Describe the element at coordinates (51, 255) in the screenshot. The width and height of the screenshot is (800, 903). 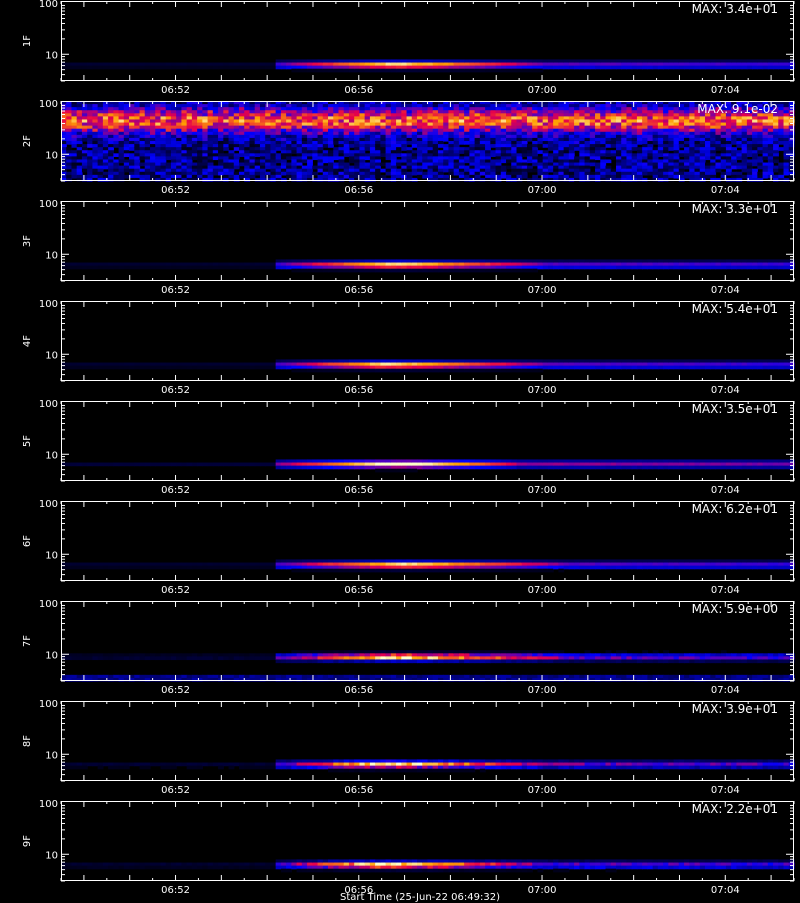
I see `y-tick-label: 10` at that location.